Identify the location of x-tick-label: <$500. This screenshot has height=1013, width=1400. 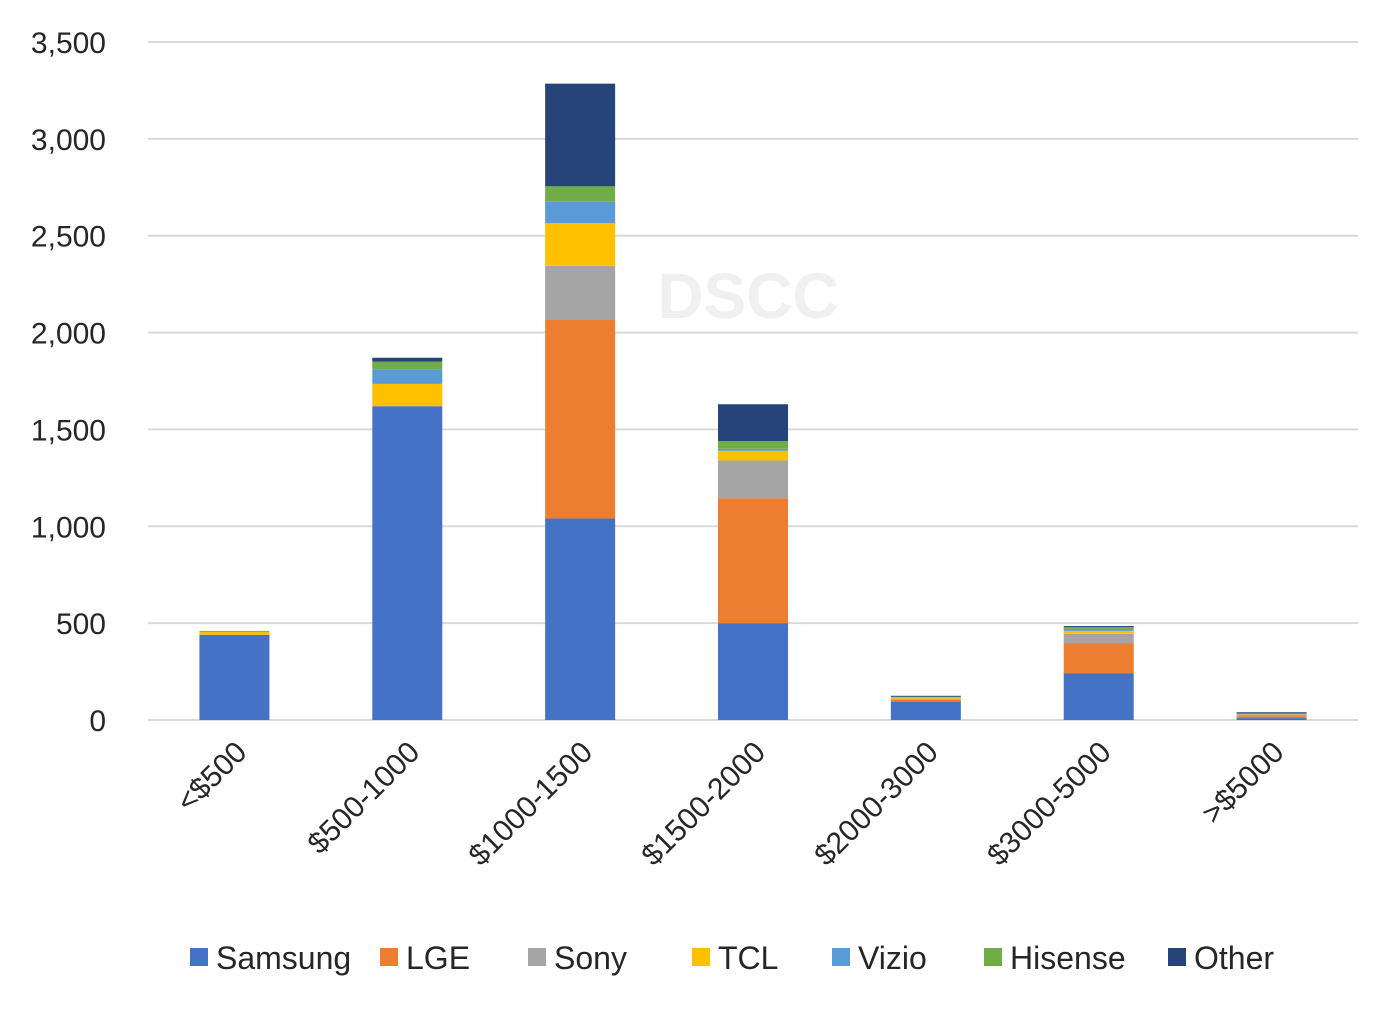
(211, 777).